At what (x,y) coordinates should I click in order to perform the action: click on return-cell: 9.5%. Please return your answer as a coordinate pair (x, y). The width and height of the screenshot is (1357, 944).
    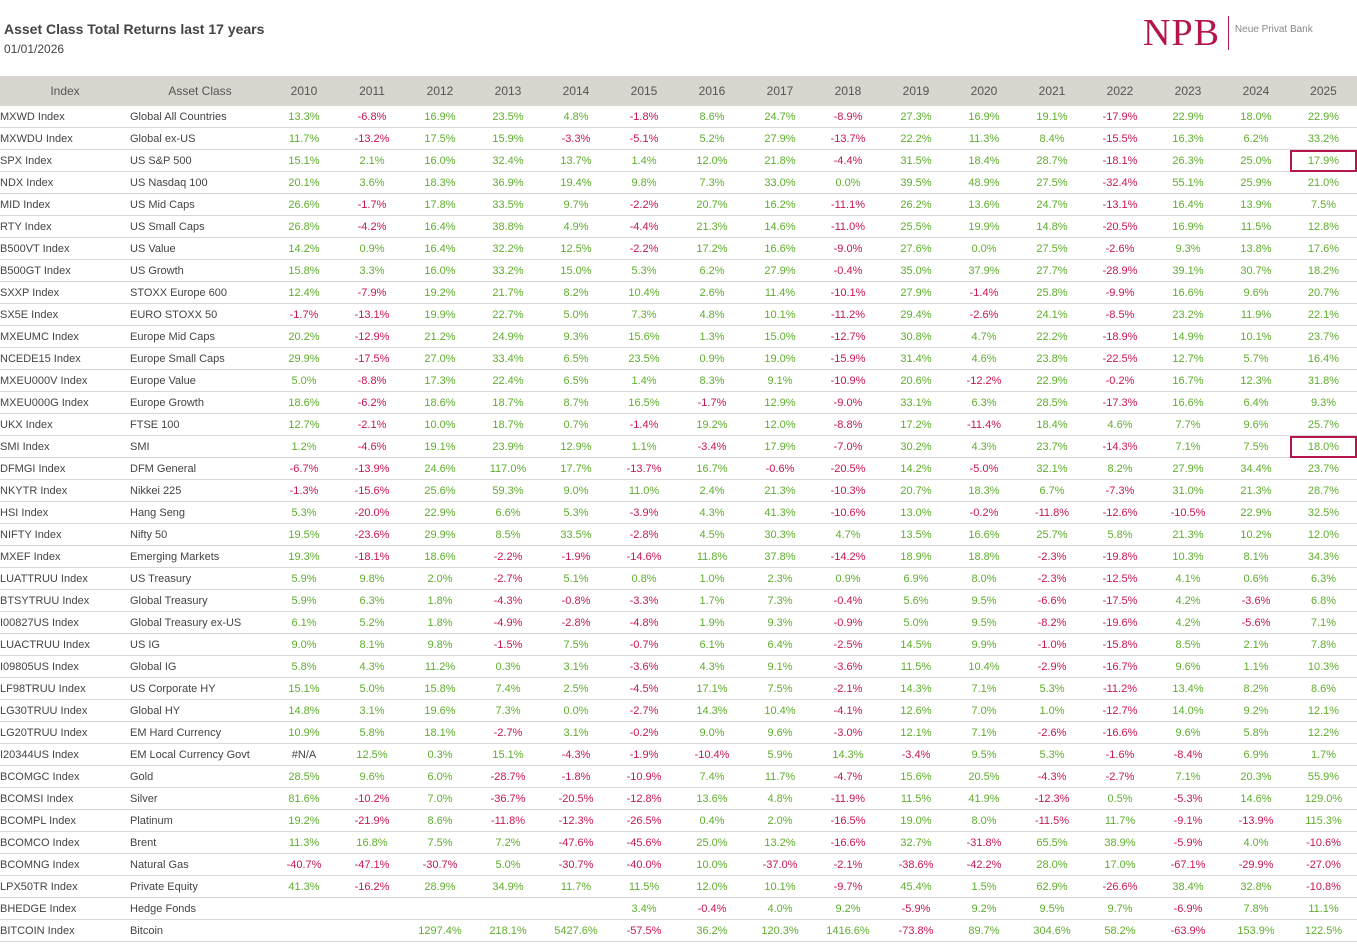
    Looking at the image, I should click on (1052, 908).